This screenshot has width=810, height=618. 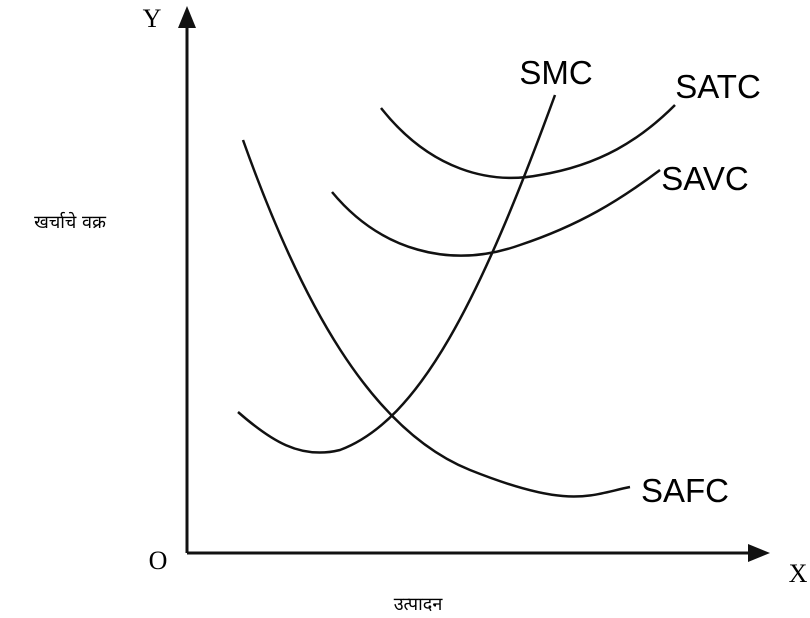 What do you see at coordinates (759, 553) in the screenshot?
I see `x-arrow` at bounding box center [759, 553].